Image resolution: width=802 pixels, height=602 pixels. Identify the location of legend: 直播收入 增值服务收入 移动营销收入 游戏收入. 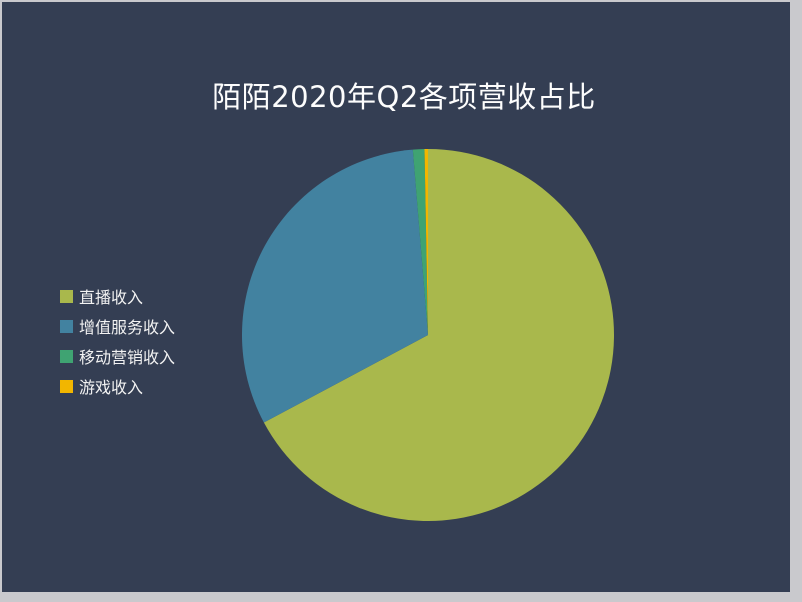
(117, 341).